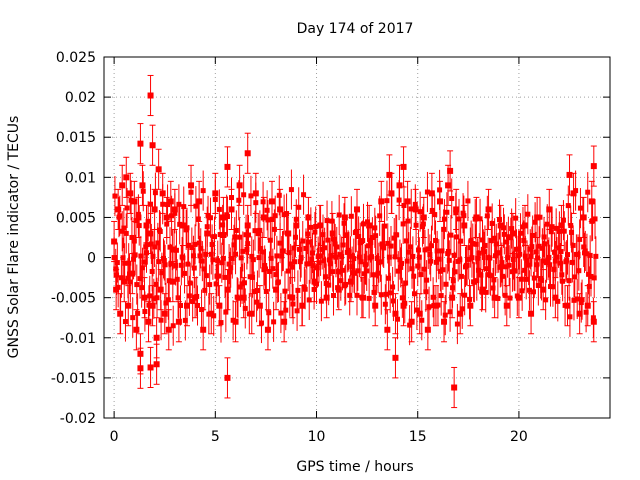  What do you see at coordinates (76, 58) in the screenshot?
I see `y-tick-label: 0.025` at bounding box center [76, 58].